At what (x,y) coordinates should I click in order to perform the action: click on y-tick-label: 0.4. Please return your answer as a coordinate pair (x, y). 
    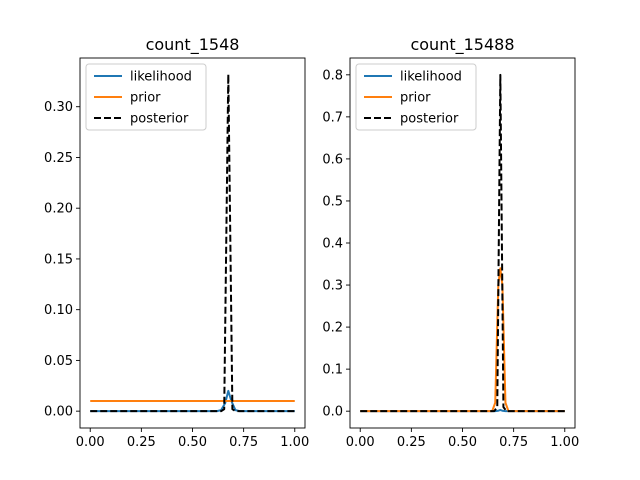
    Looking at the image, I should click on (332, 244).